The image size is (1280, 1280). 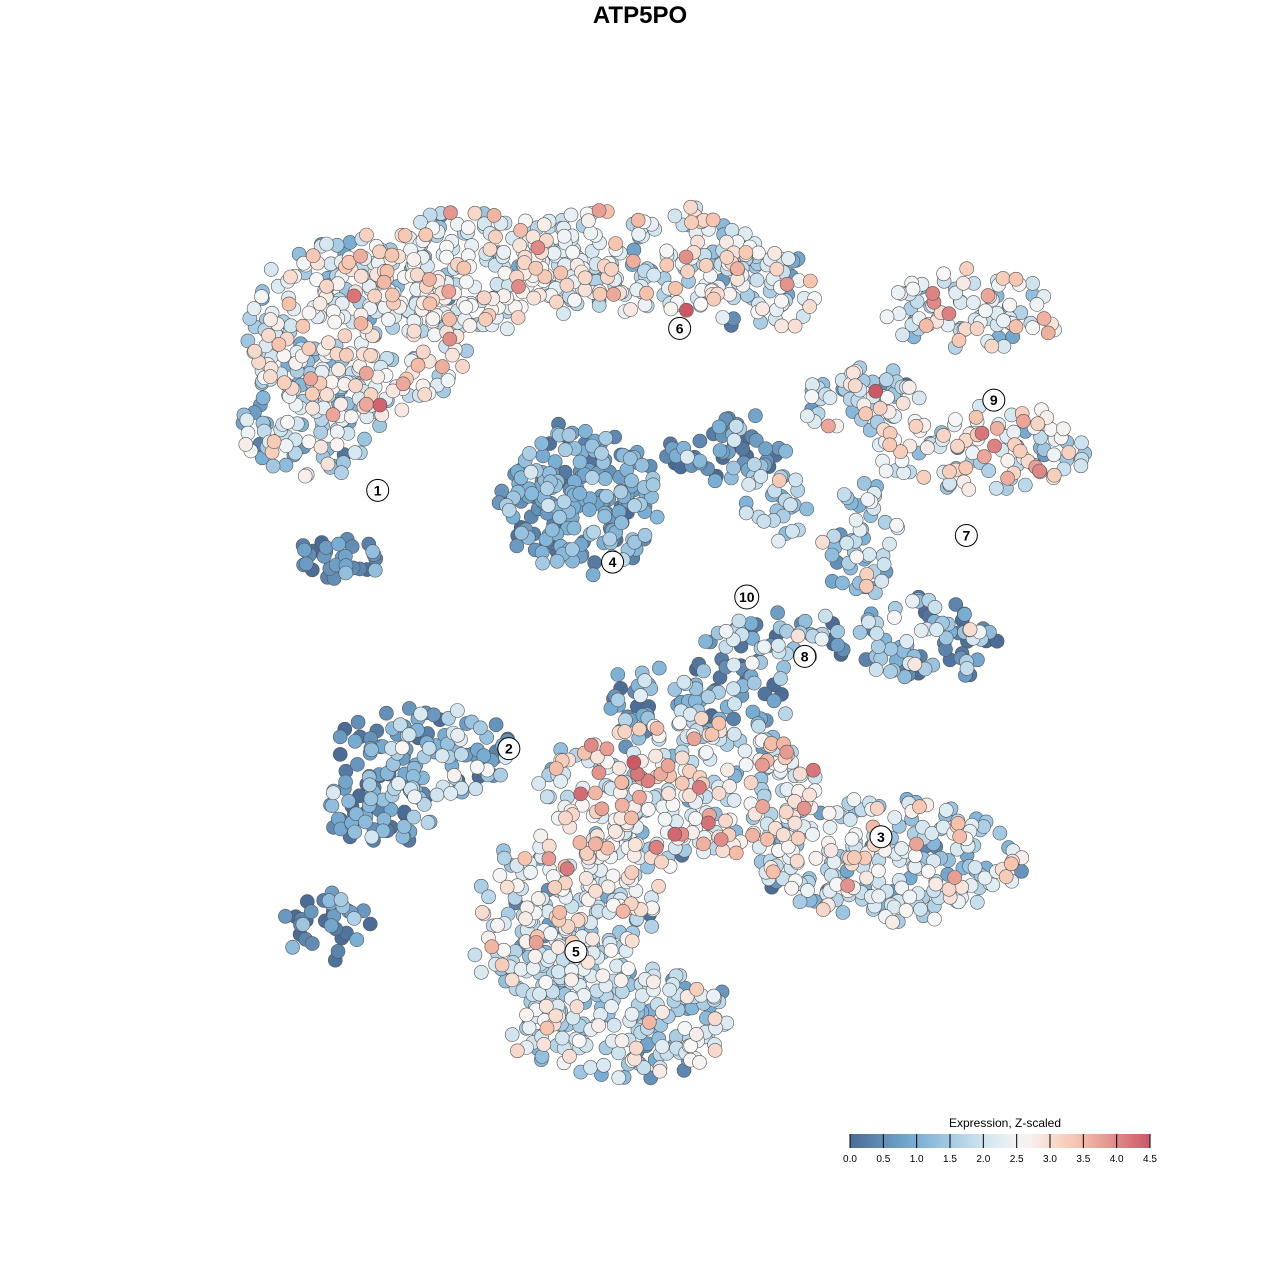 I want to click on legend-tick-label: 2.5, so click(x=1017, y=1159).